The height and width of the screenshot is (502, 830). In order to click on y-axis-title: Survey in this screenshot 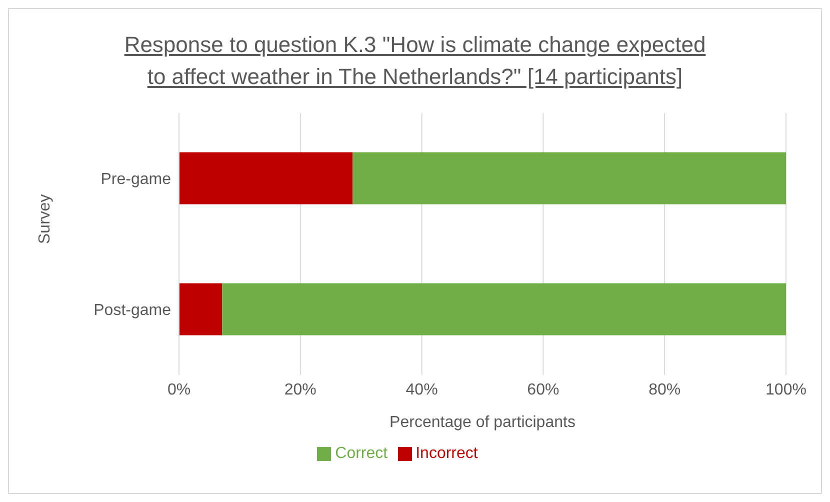, I will do `click(45, 219)`.